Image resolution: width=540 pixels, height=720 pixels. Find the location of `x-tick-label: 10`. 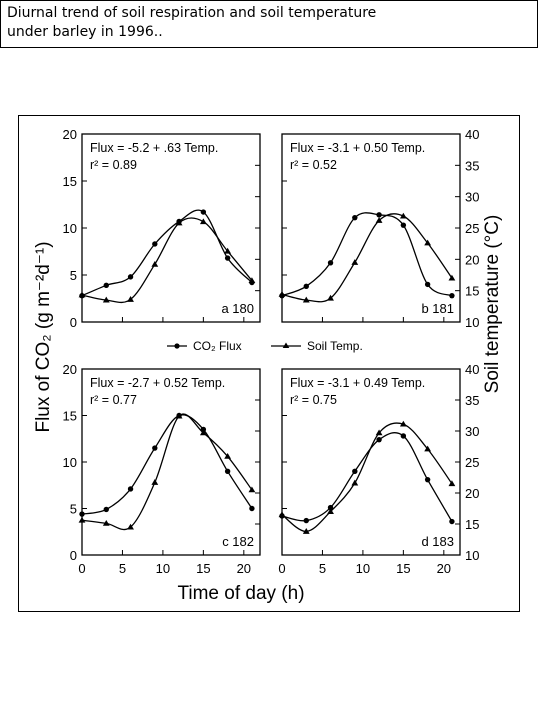

x-tick-label: 10 is located at coordinates (363, 568).